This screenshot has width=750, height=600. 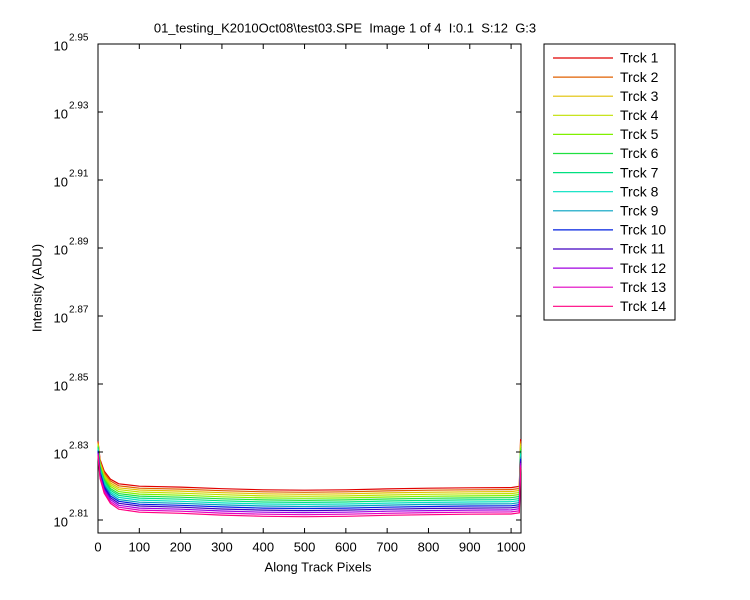 What do you see at coordinates (643, 268) in the screenshot?
I see `legend-label: Trck 12` at bounding box center [643, 268].